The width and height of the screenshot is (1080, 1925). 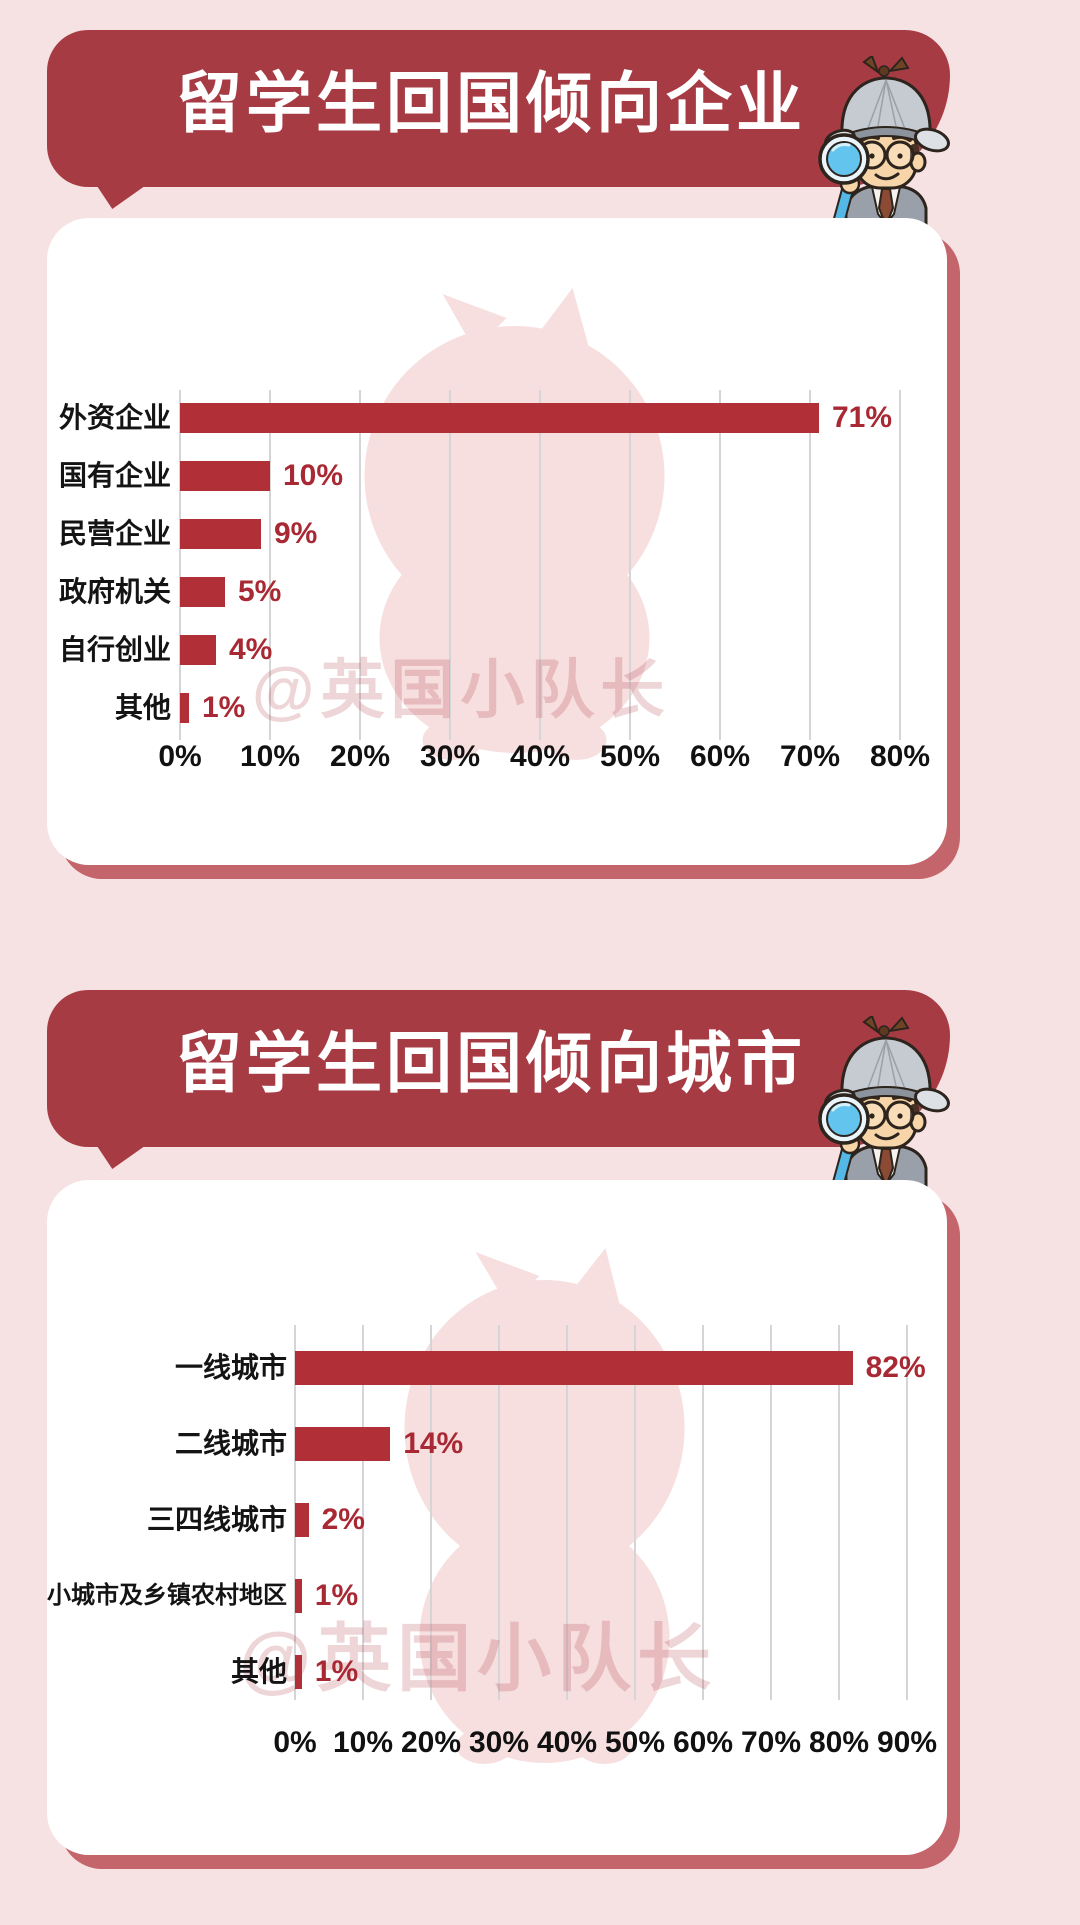 I want to click on value-label: 2%, so click(x=343, y=1519).